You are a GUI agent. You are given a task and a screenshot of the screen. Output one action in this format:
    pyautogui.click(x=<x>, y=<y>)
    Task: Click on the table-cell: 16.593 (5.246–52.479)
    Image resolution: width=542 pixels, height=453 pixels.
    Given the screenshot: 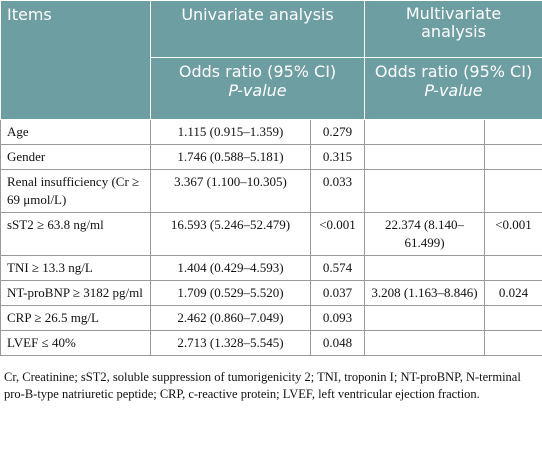 What is the action you would take?
    pyautogui.click(x=230, y=234)
    